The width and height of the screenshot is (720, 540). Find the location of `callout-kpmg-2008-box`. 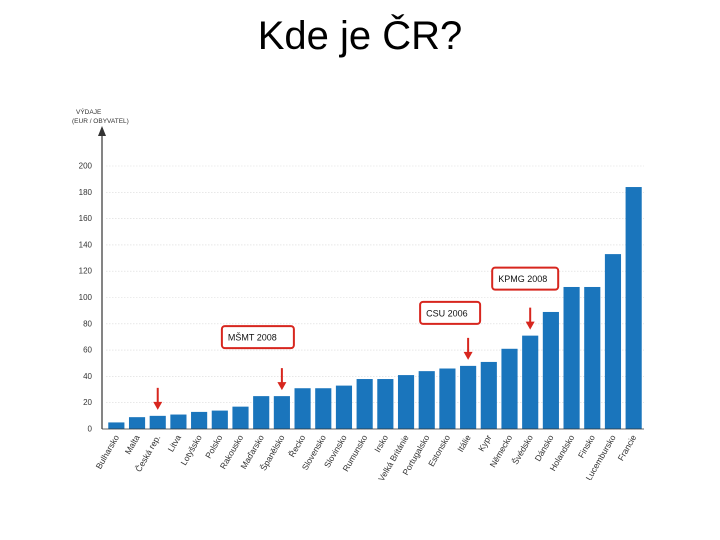

callout-kpmg-2008-box is located at coordinates (525, 278).